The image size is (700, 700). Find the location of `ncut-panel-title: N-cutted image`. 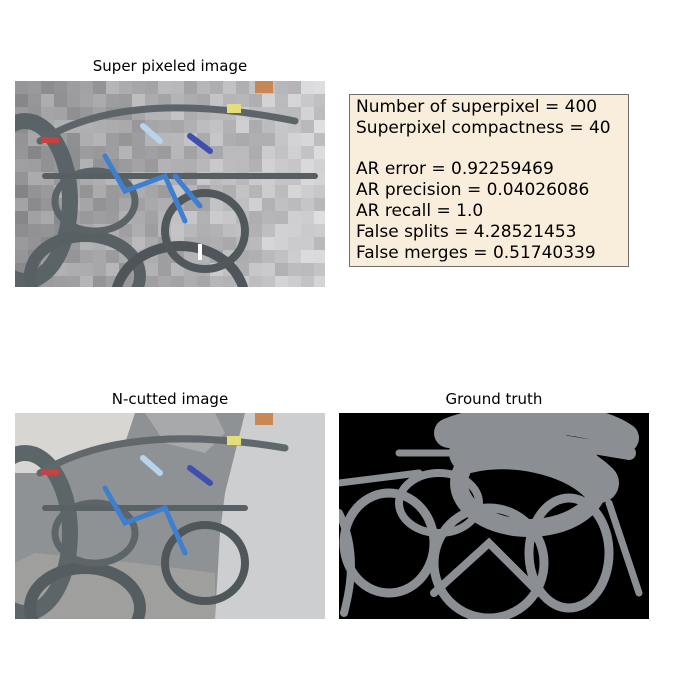

ncut-panel-title: N-cutted image is located at coordinates (170, 399).